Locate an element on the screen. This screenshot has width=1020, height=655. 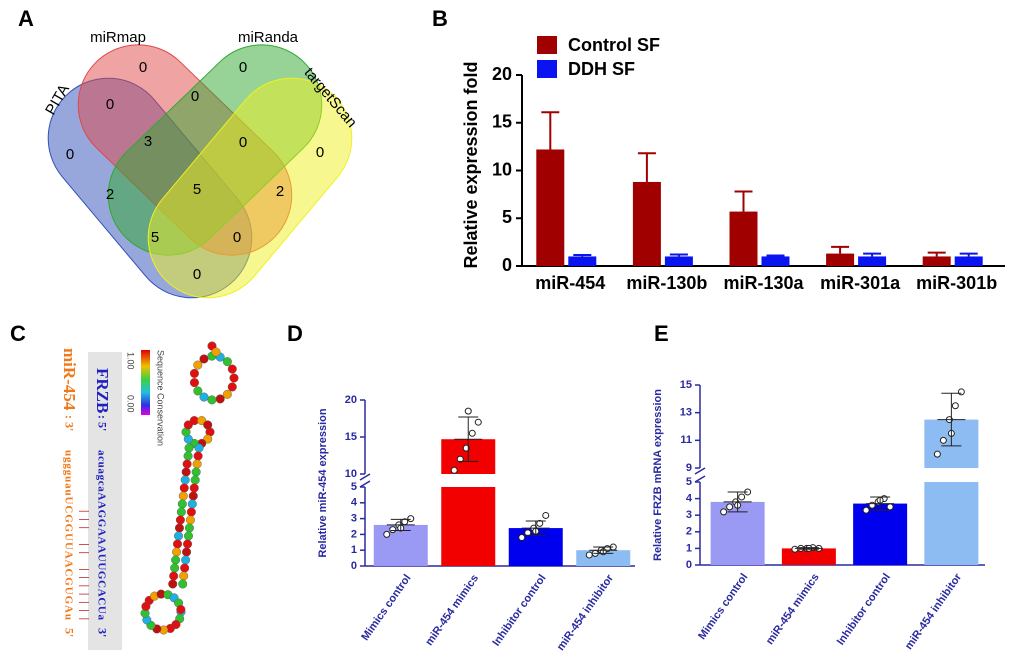
x-tick-label: miR-454 mimics is located at coordinates (793, 609).